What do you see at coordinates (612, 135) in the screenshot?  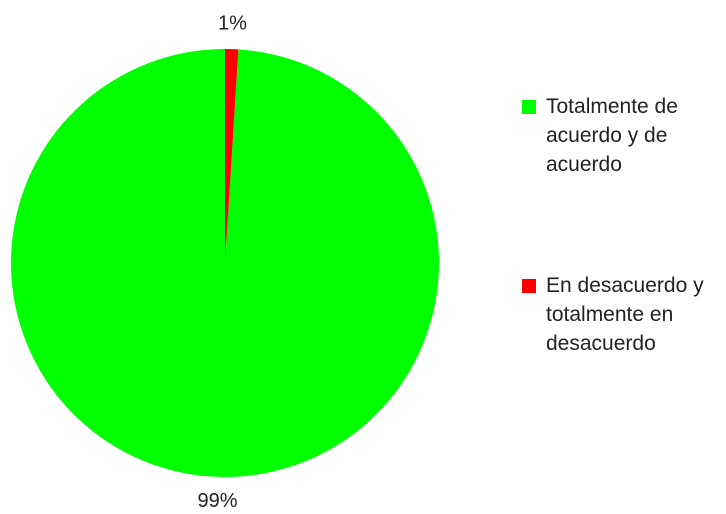 I see `legend-label-agree: Totalmente de acuerdo y de acuerdo` at bounding box center [612, 135].